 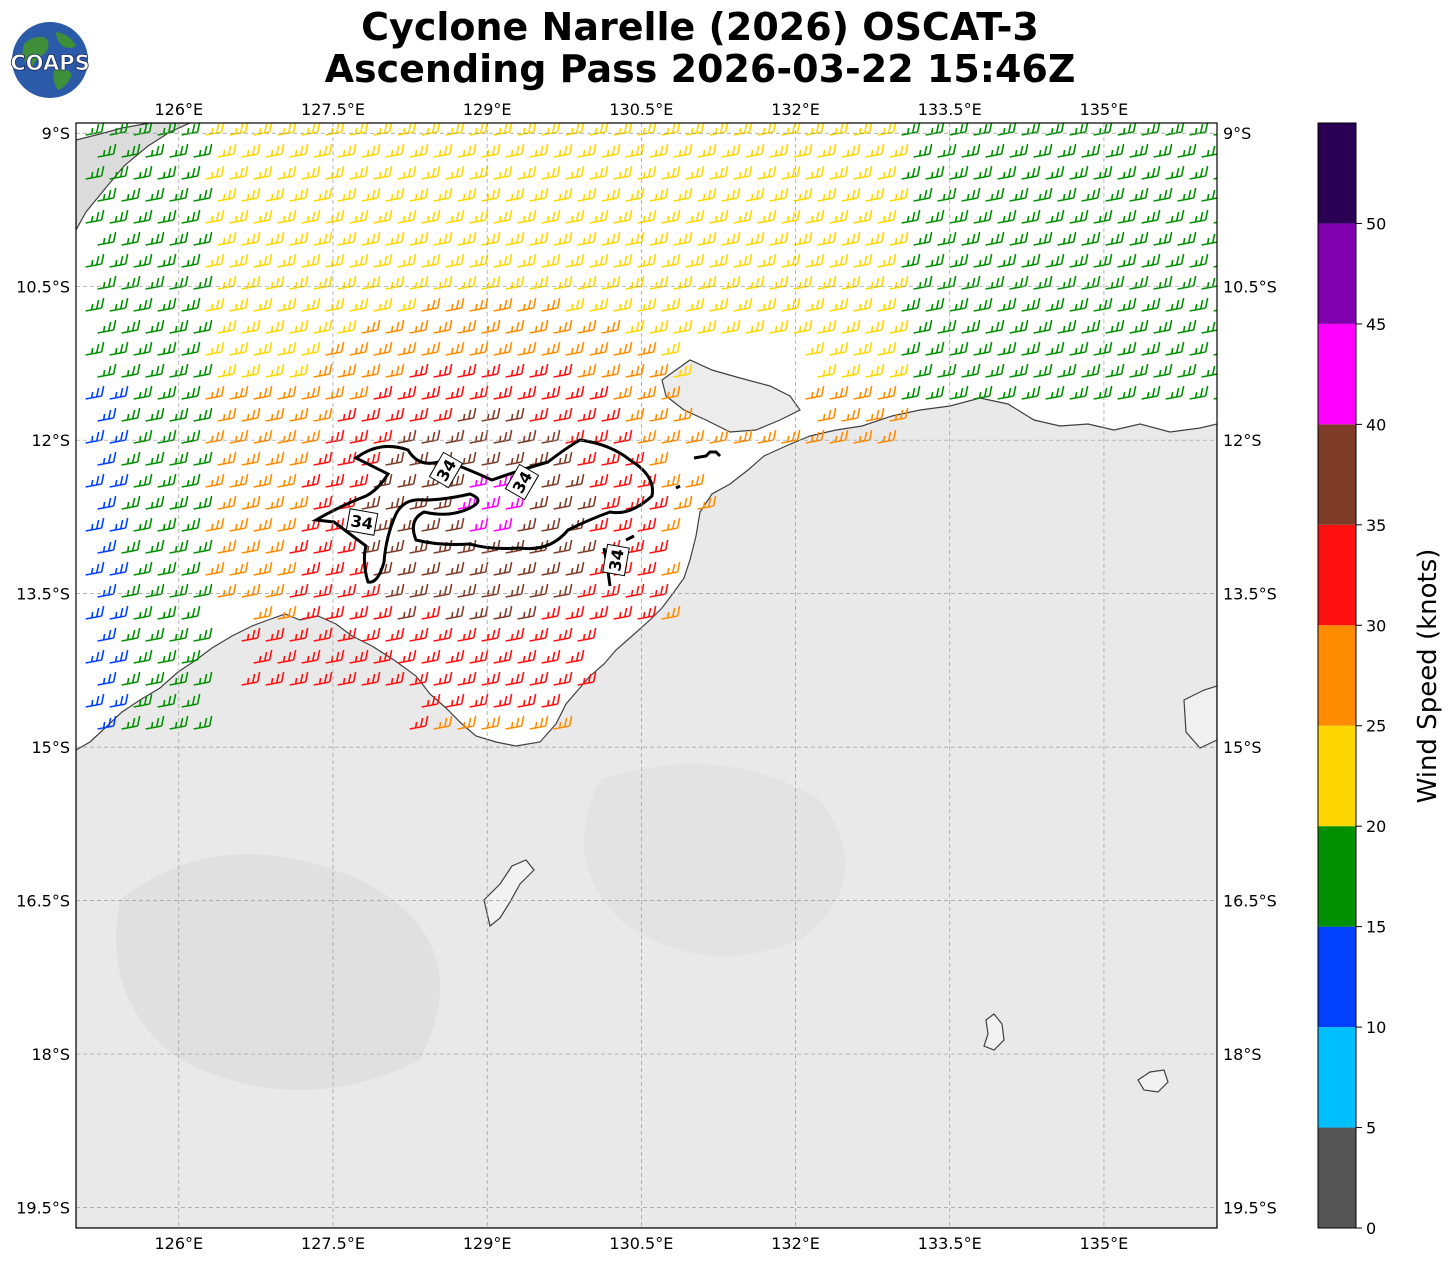 What do you see at coordinates (43, 287) in the screenshot?
I see `lat-tick-label-left: 10.5°S` at bounding box center [43, 287].